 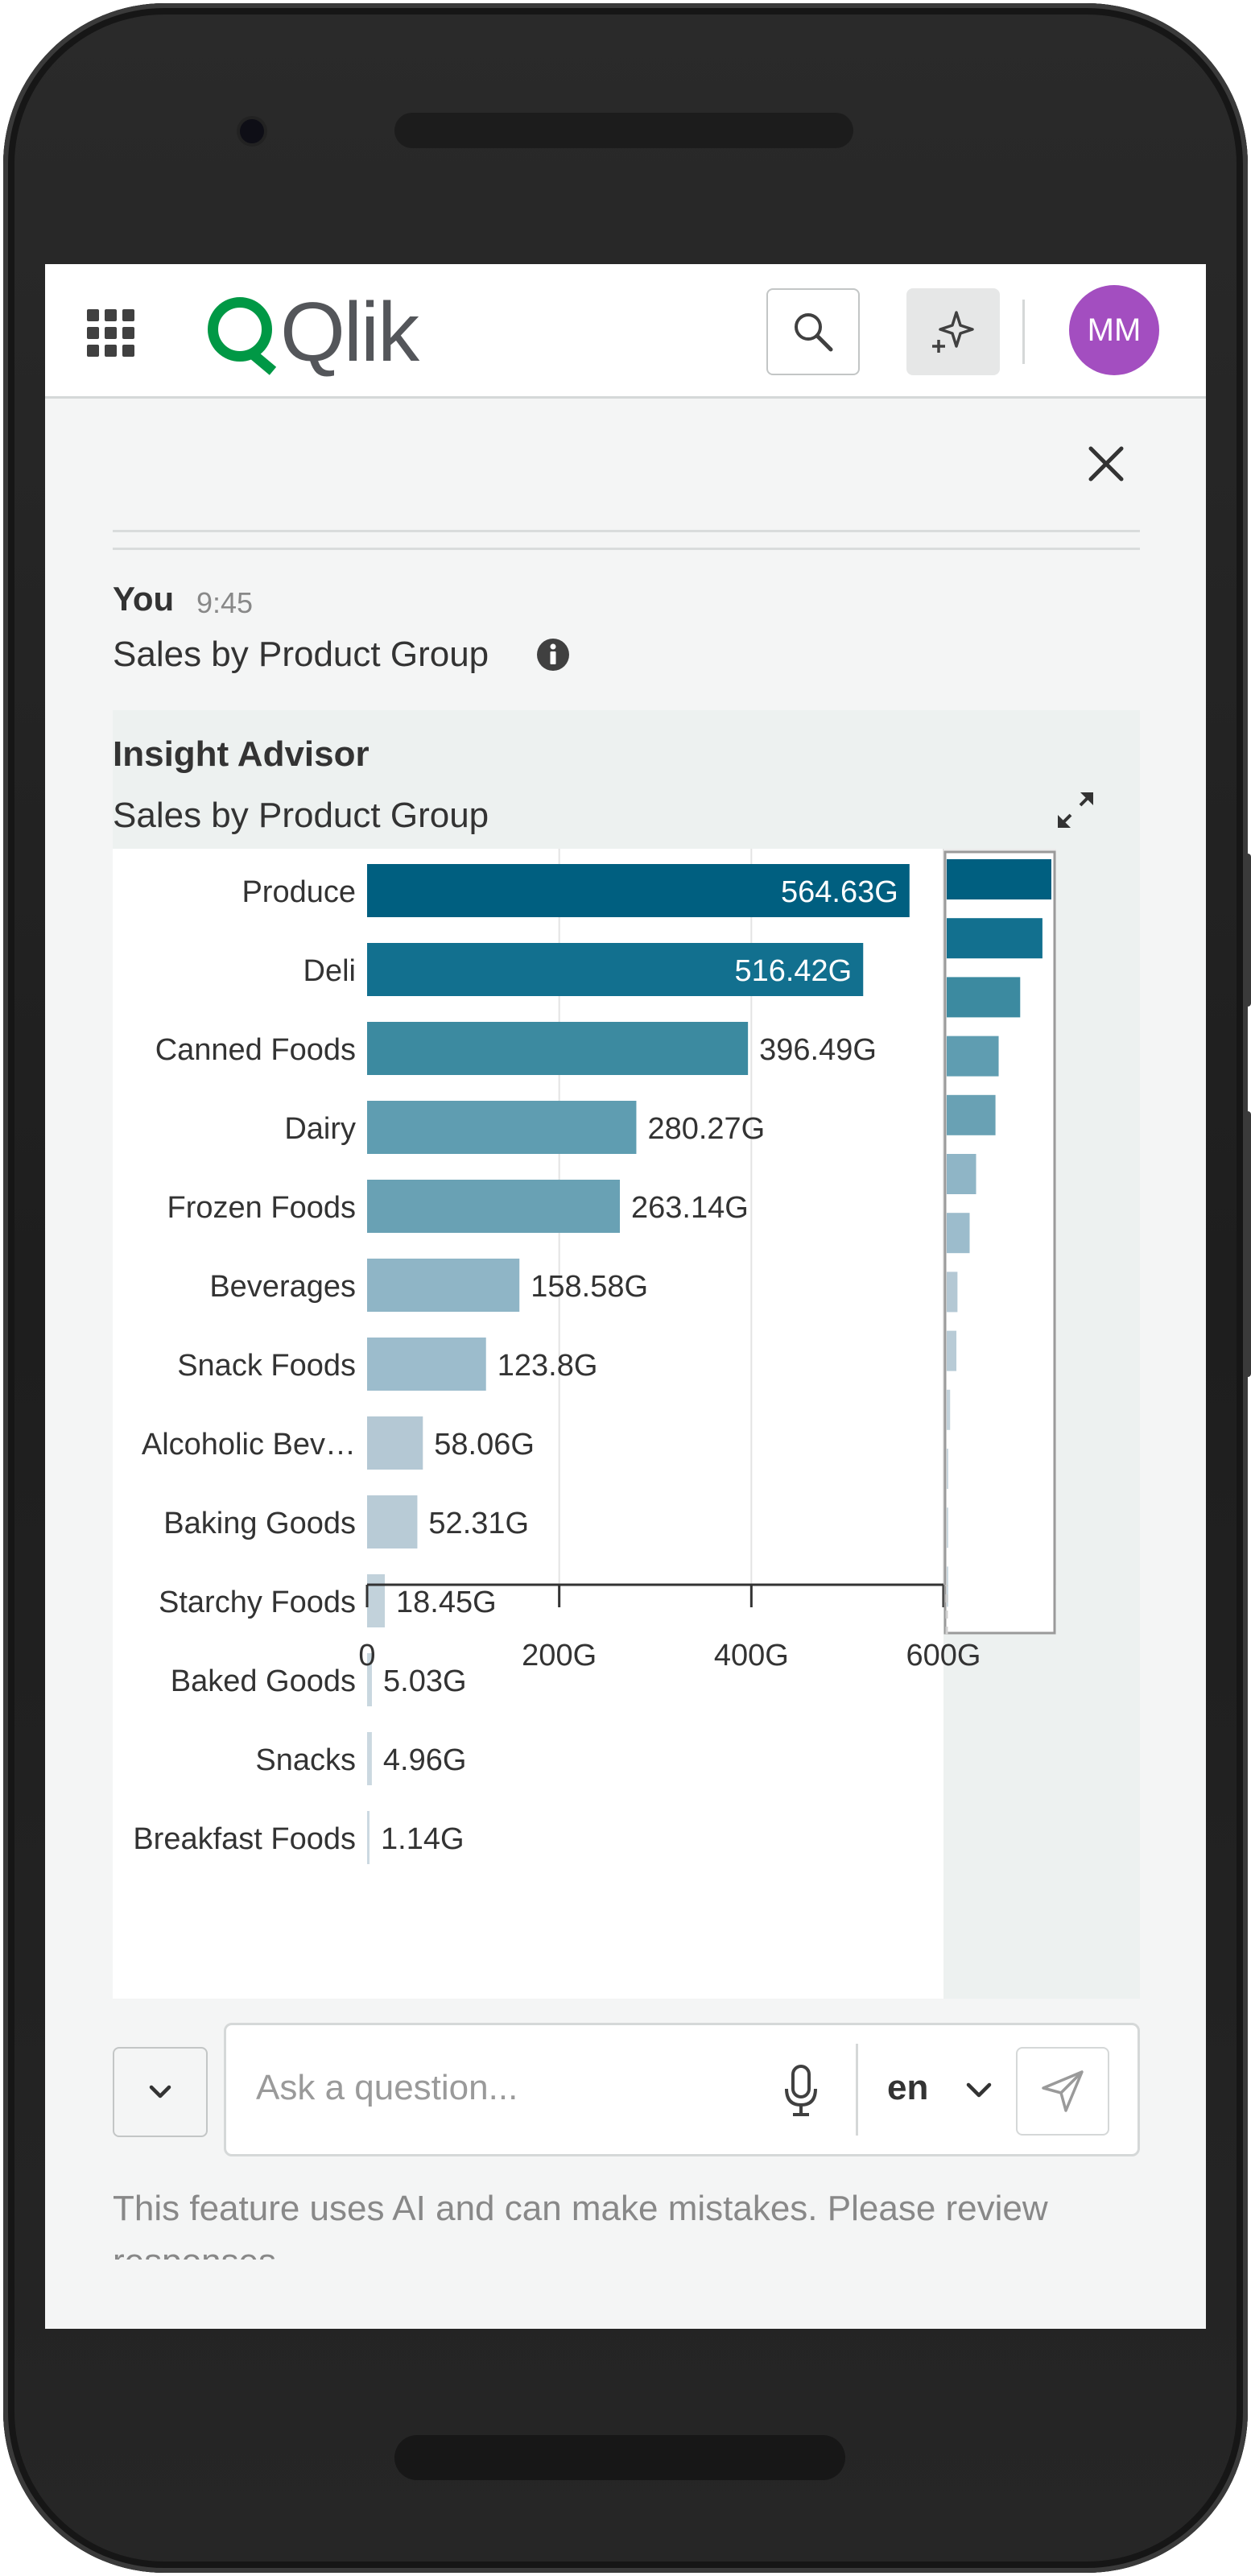 What do you see at coordinates (484, 1445) in the screenshot?
I see `chart-value-label: 58.06G` at bounding box center [484, 1445].